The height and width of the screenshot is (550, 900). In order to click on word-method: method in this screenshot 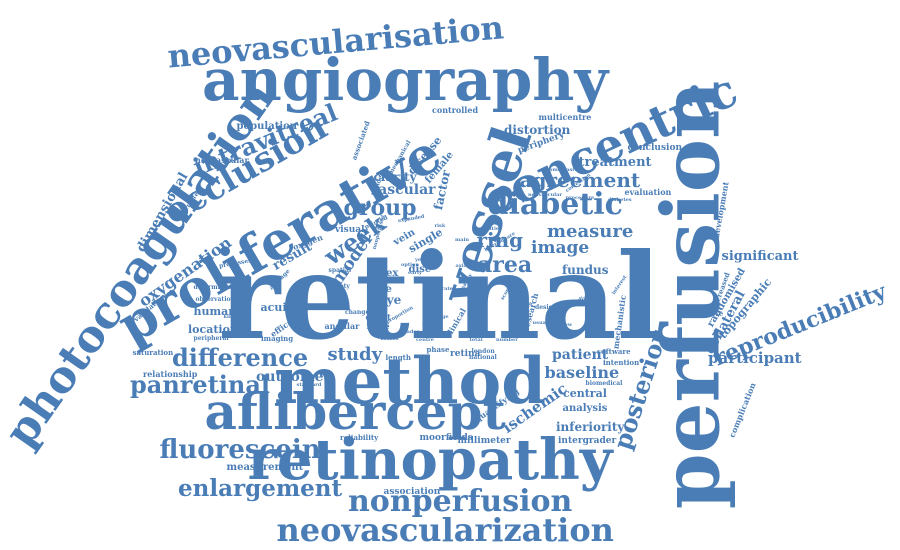, I will do `click(410, 381)`.